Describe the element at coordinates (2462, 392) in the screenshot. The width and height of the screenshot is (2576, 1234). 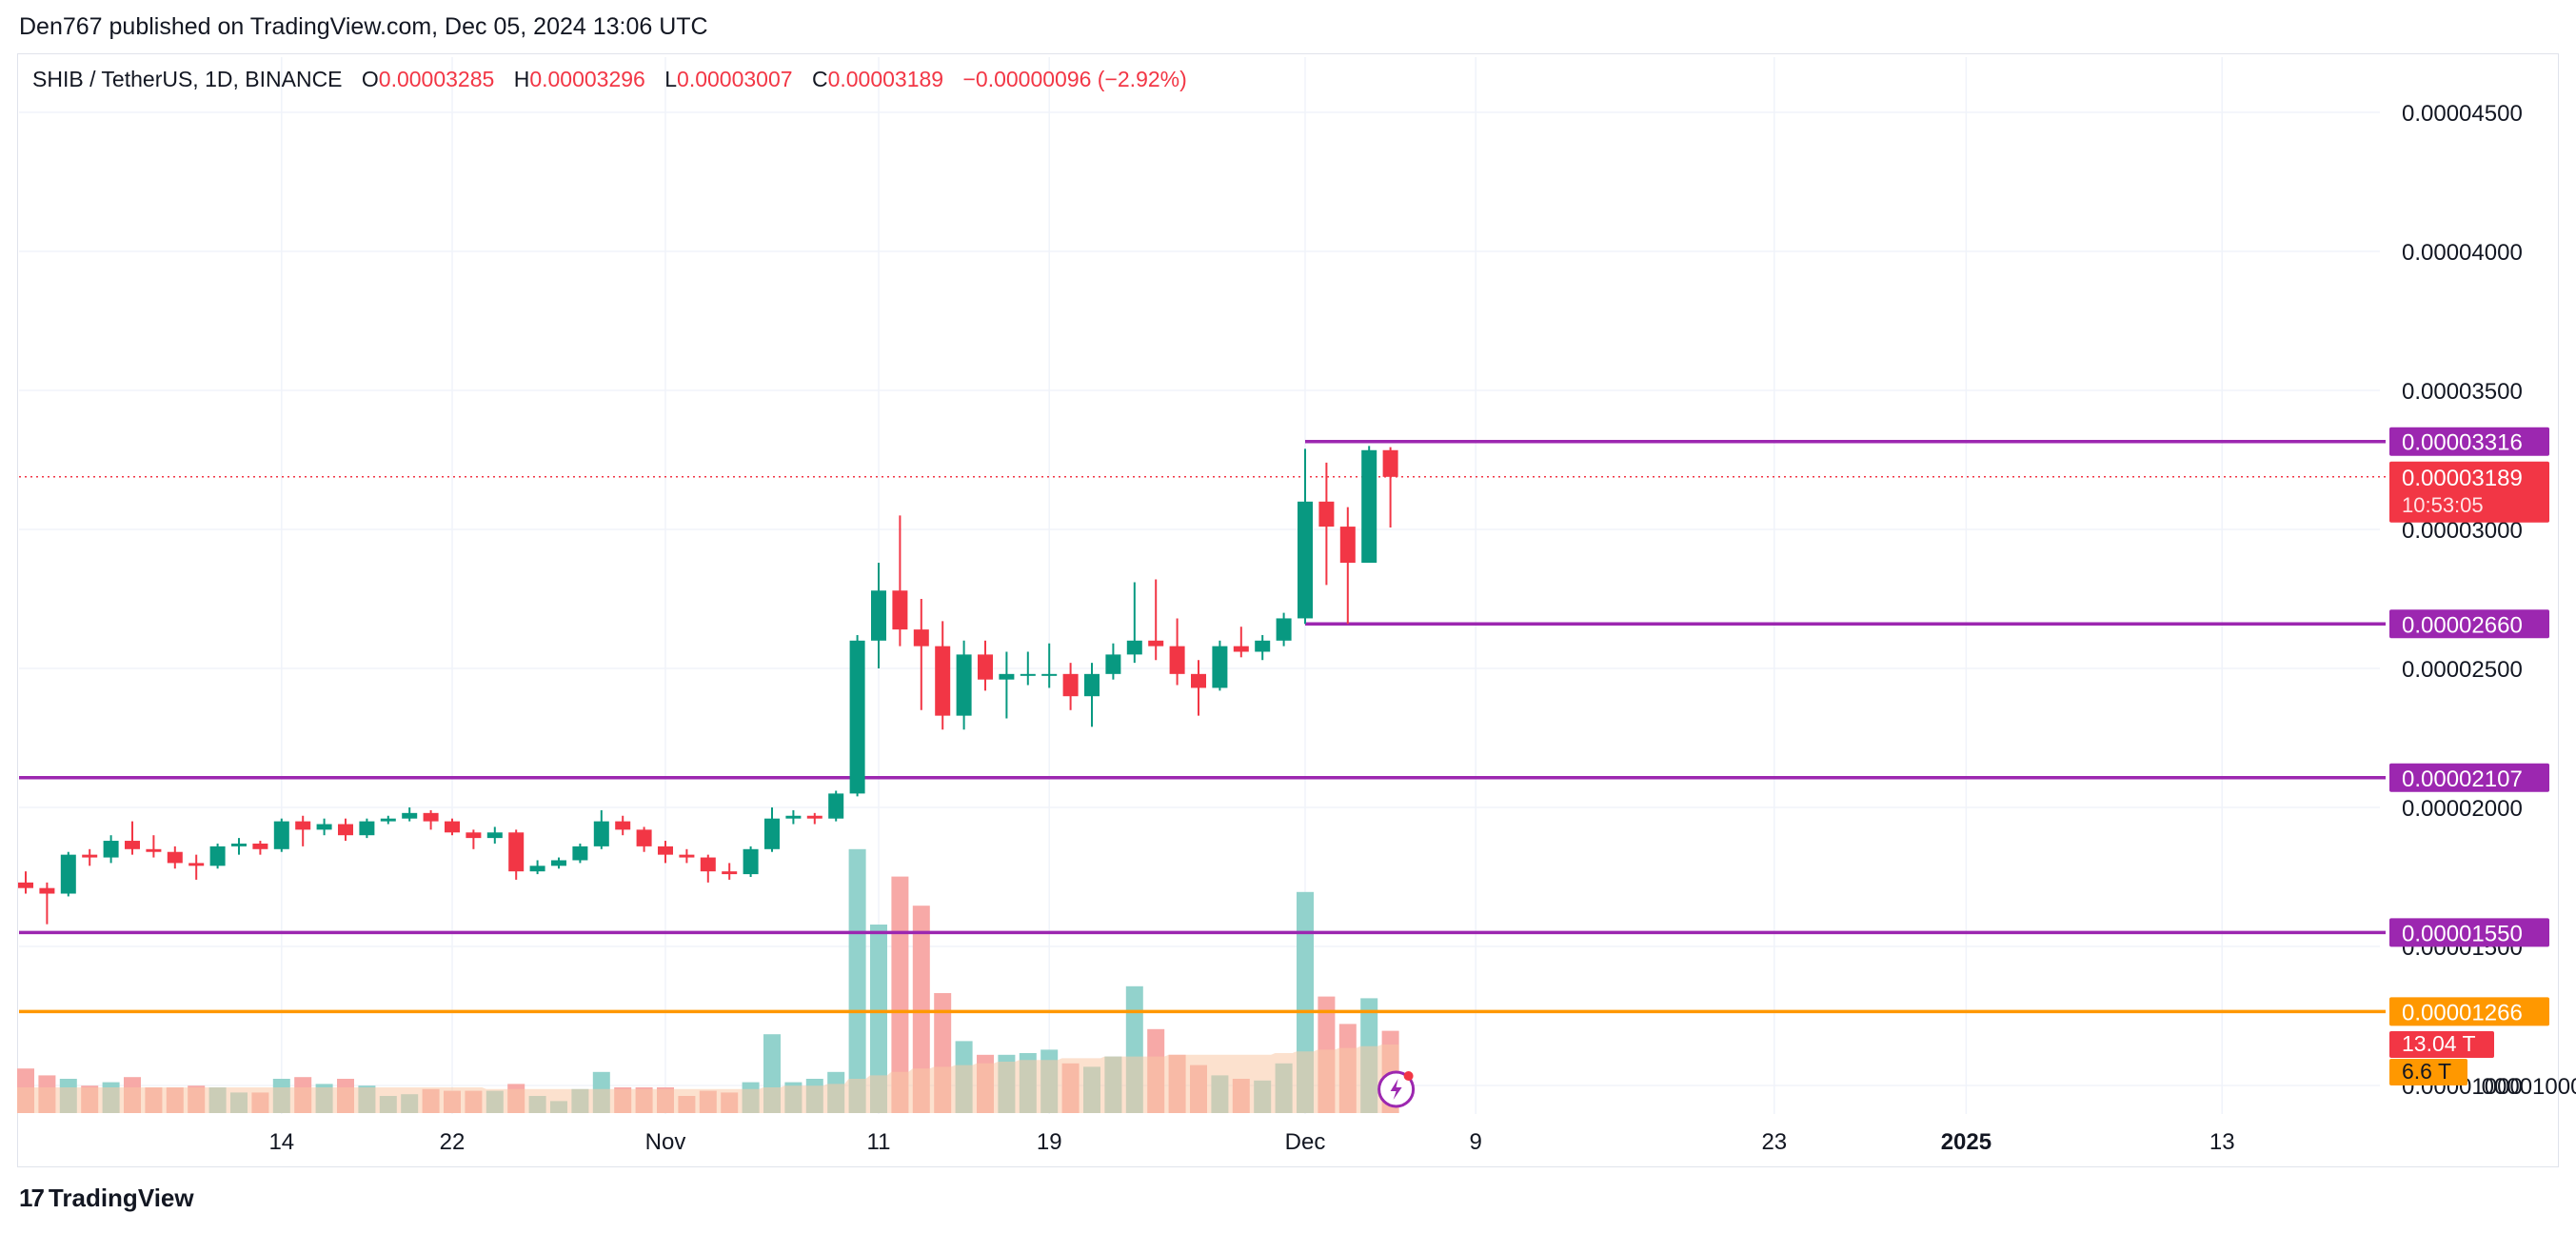
I see `price-axis-label: 0.00003500` at that location.